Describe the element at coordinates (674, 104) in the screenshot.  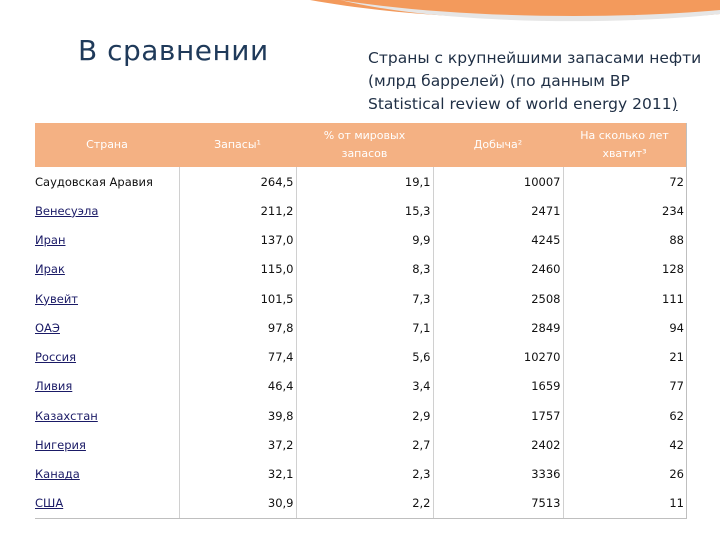
I see `subtitle-link: )` at that location.